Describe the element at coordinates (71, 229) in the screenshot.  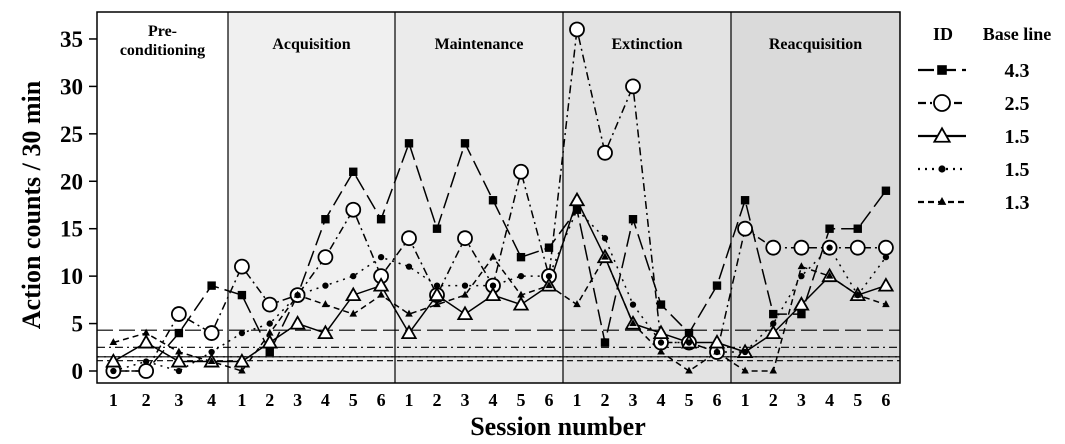
I see `y-tick-label: 15` at that location.